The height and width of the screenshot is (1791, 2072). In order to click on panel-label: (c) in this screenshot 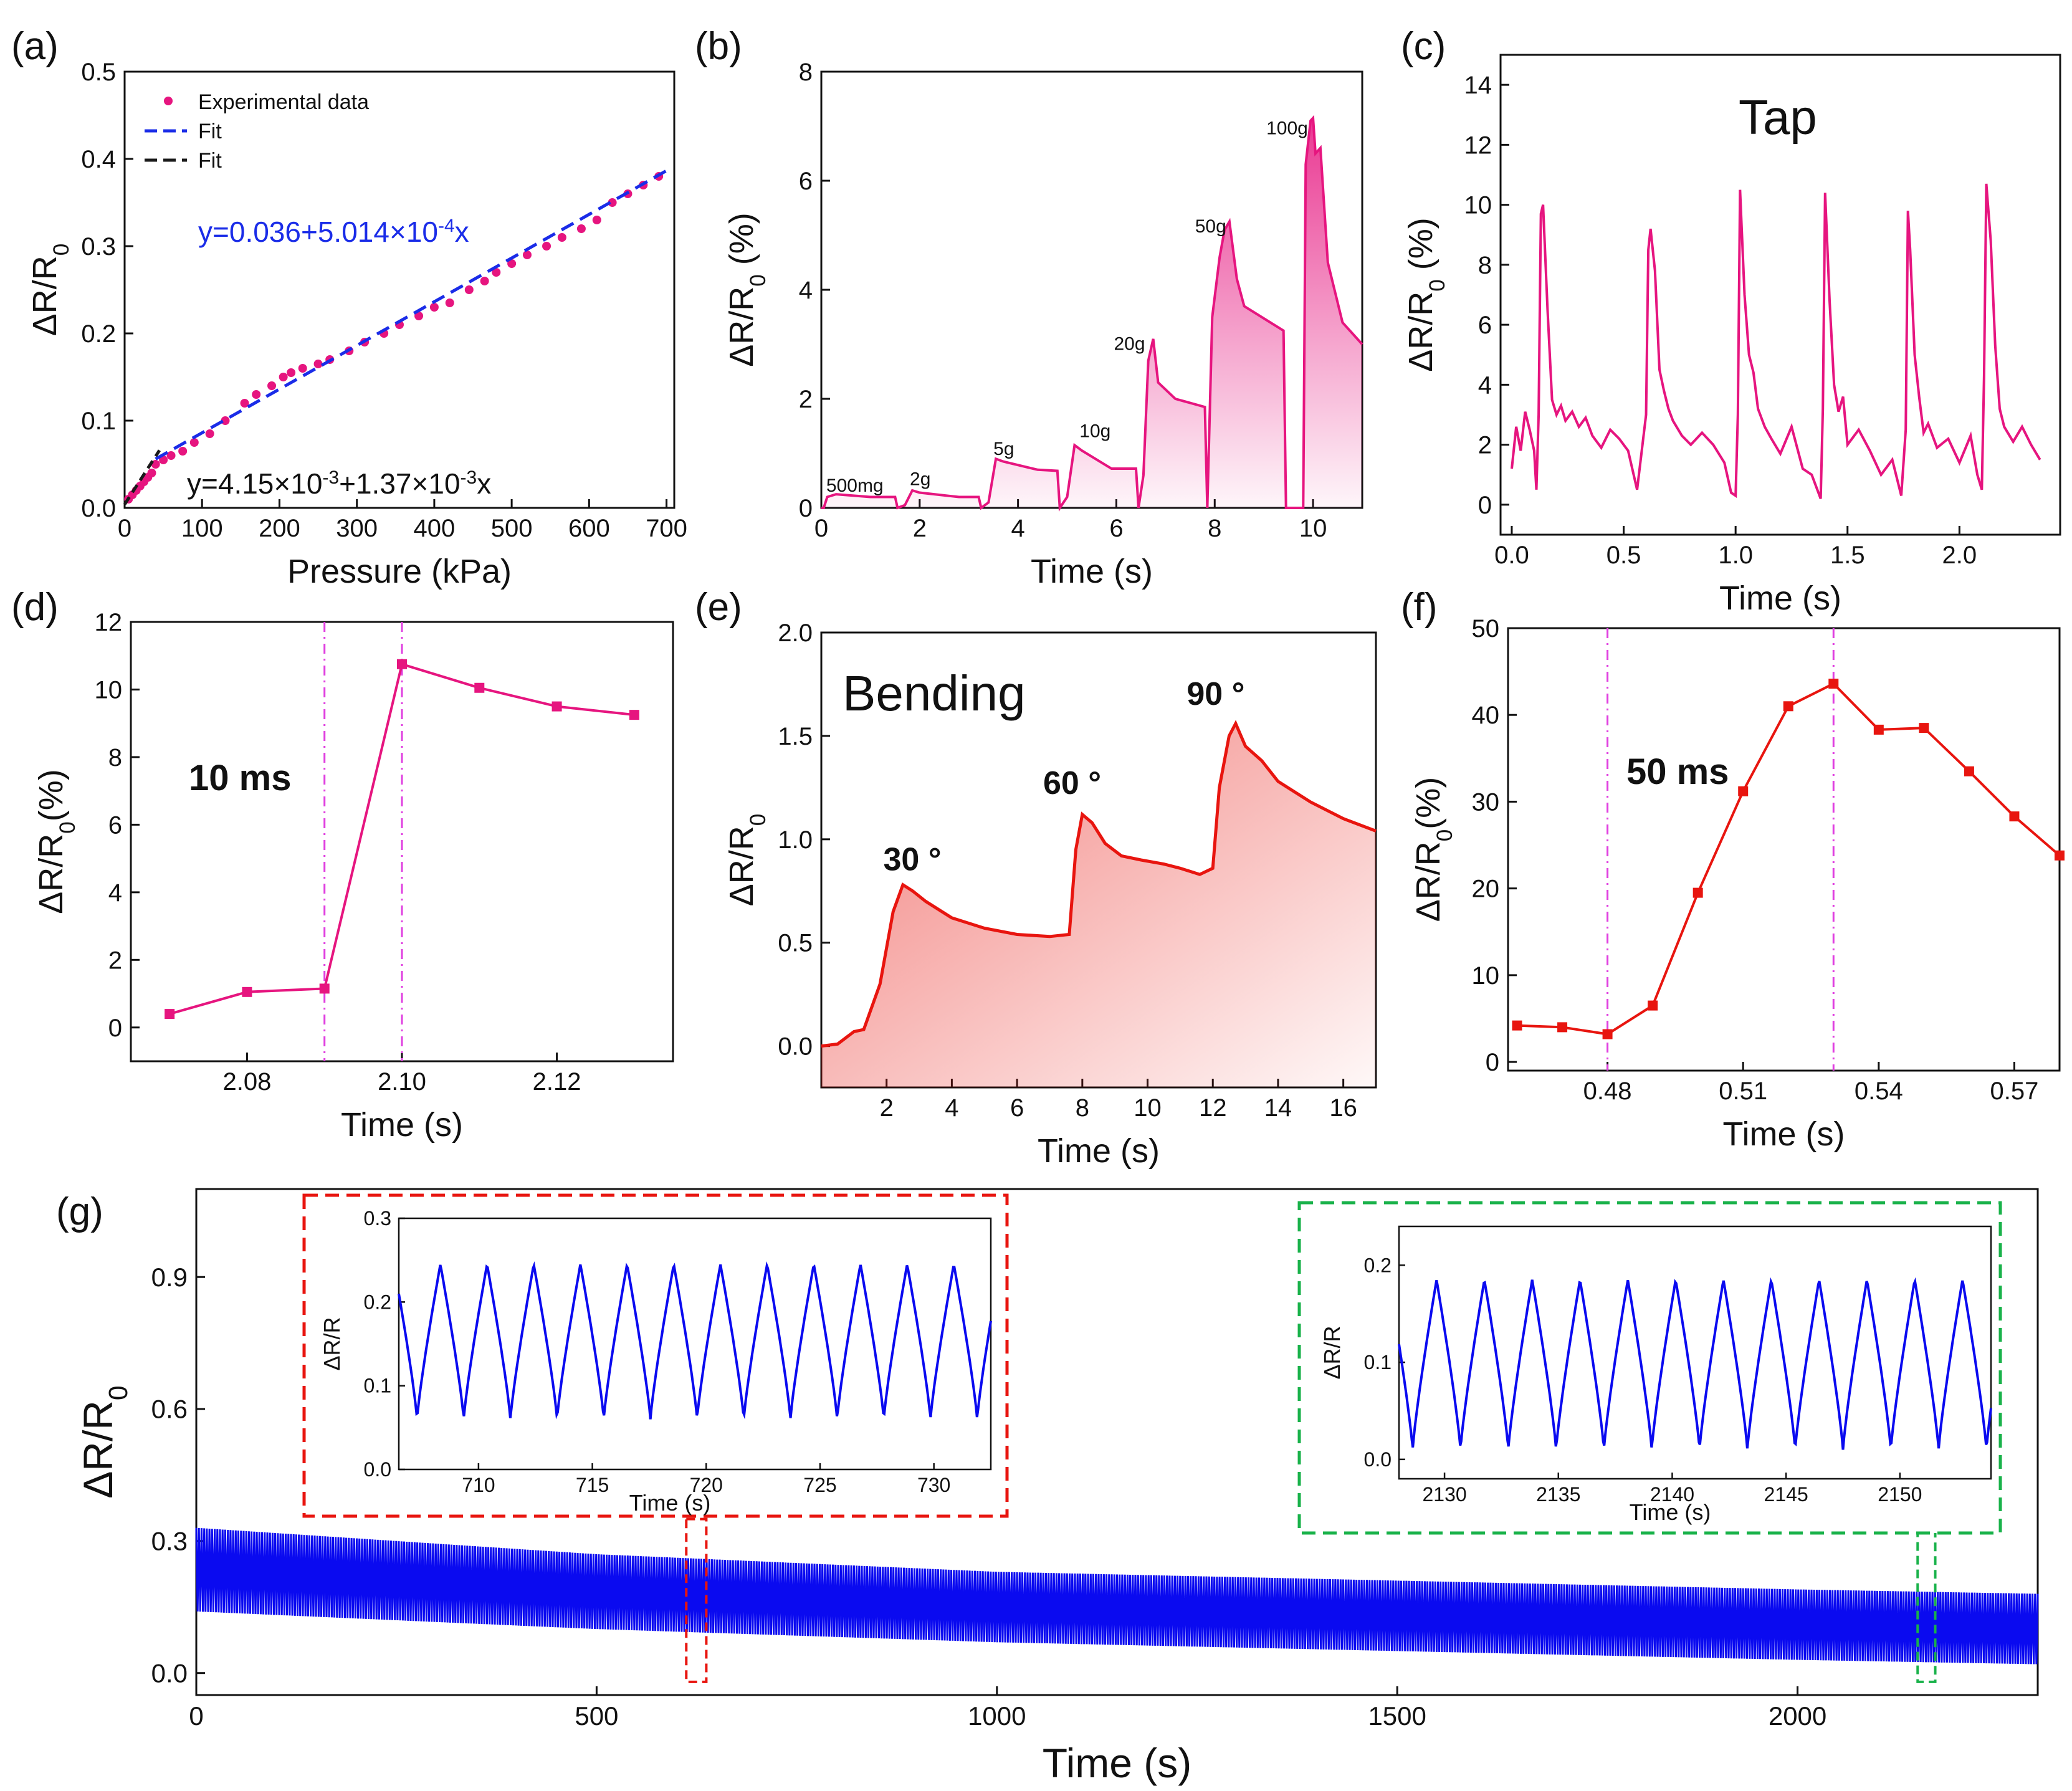, I will do `click(1424, 46)`.